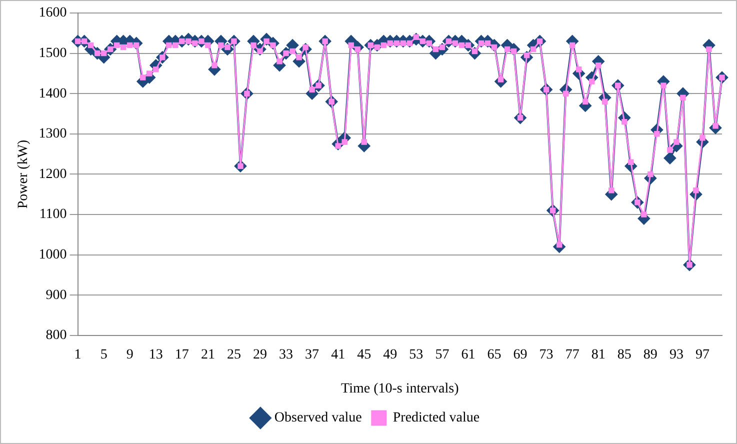  Describe the element at coordinates (286, 354) in the screenshot. I see `x-tick-label: 33` at that location.